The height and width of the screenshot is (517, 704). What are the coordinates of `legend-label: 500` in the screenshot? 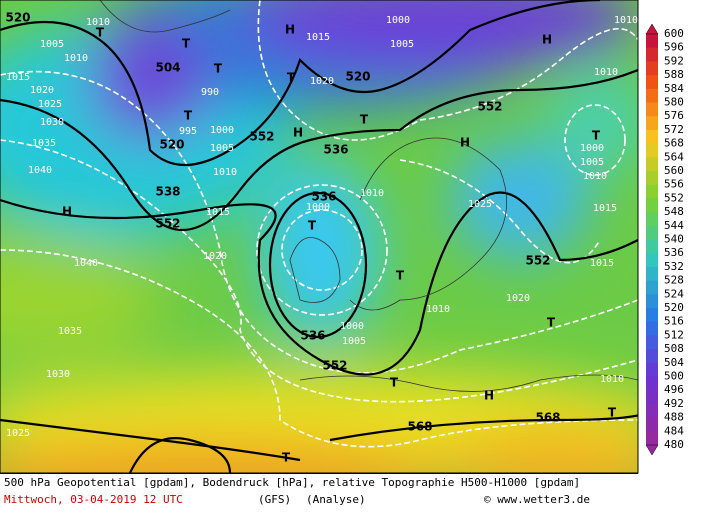 It's located at (674, 376).